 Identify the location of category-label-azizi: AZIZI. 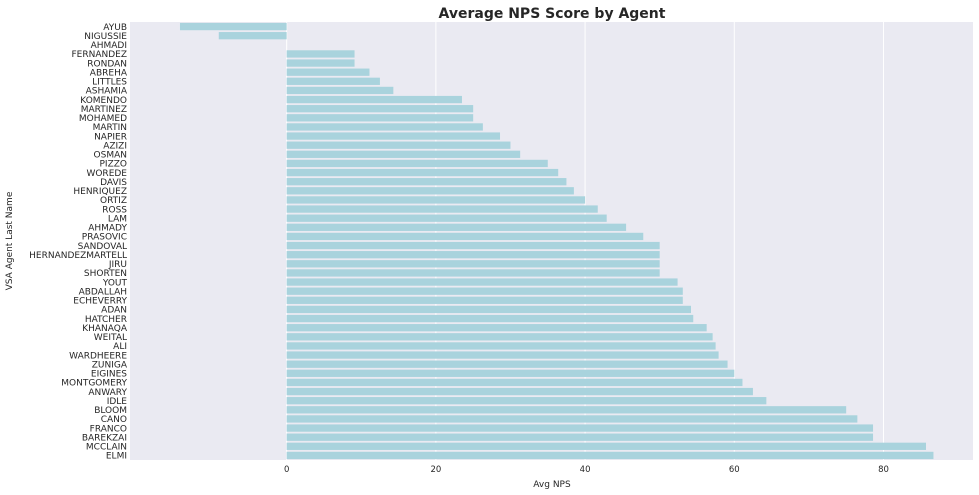
(115, 146).